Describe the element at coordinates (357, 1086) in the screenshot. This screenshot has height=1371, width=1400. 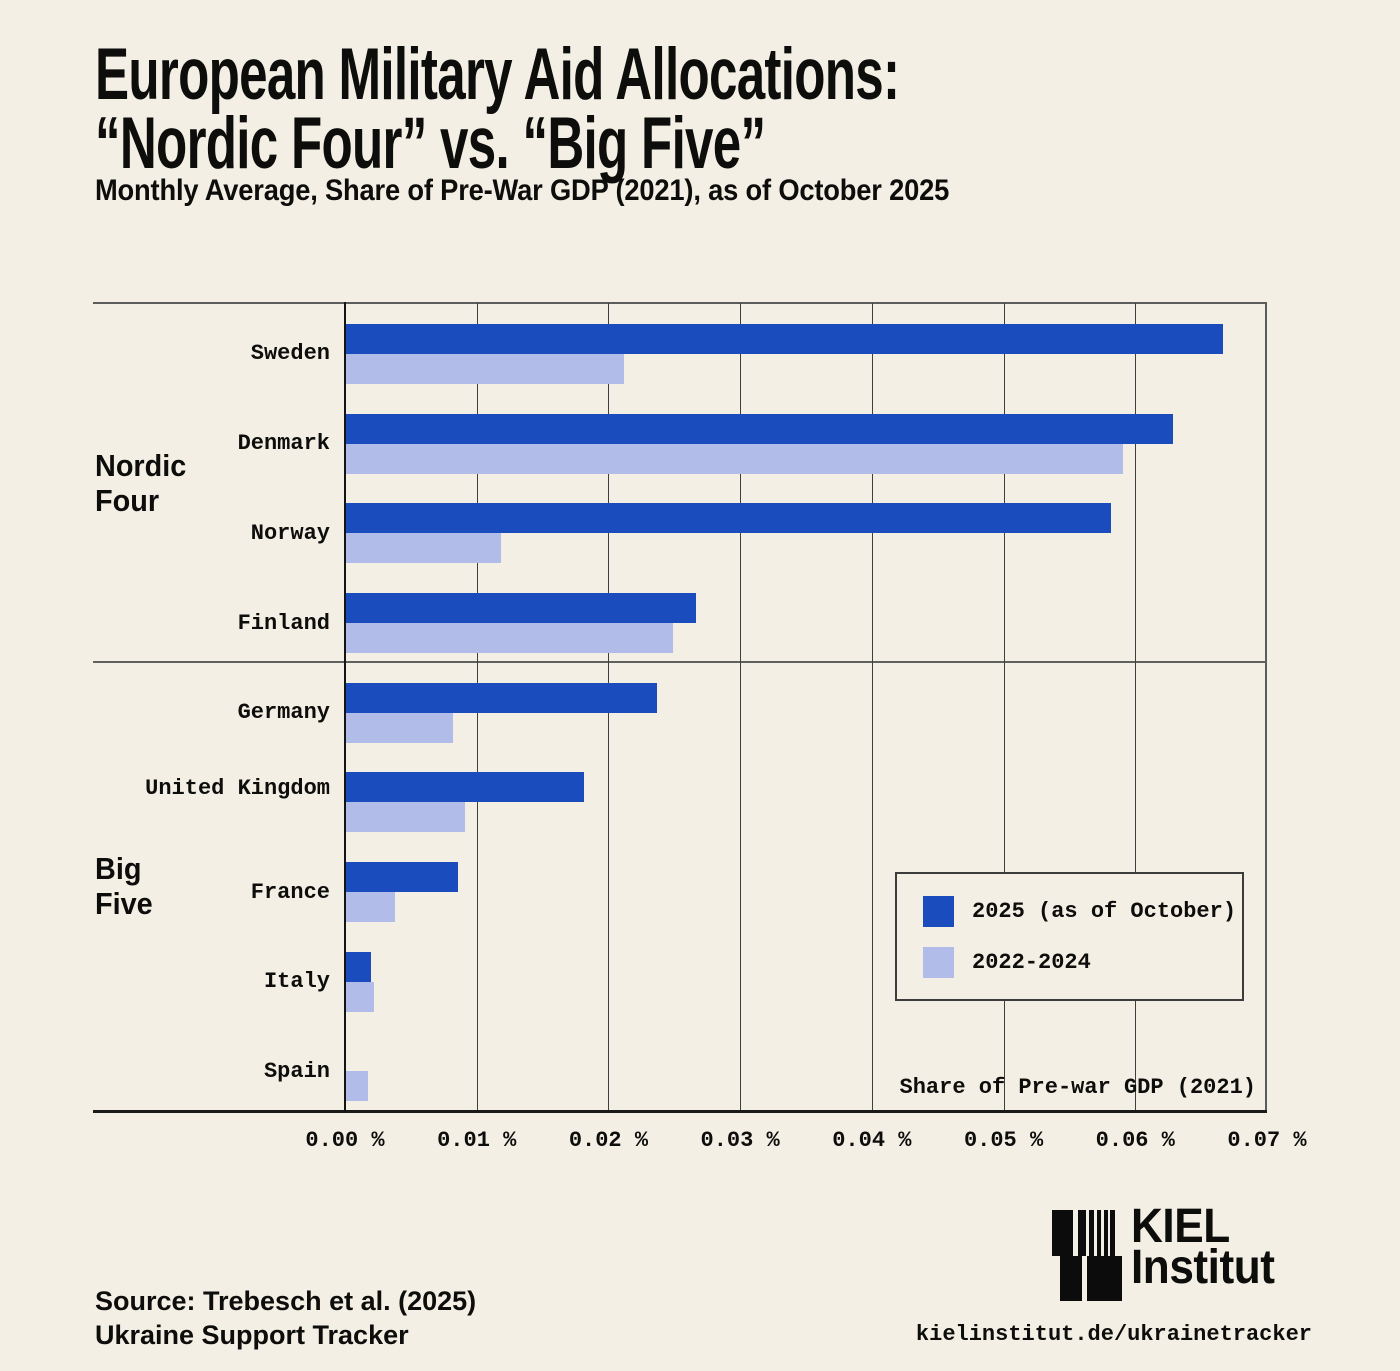
I see `bar-spain-2022-2024` at that location.